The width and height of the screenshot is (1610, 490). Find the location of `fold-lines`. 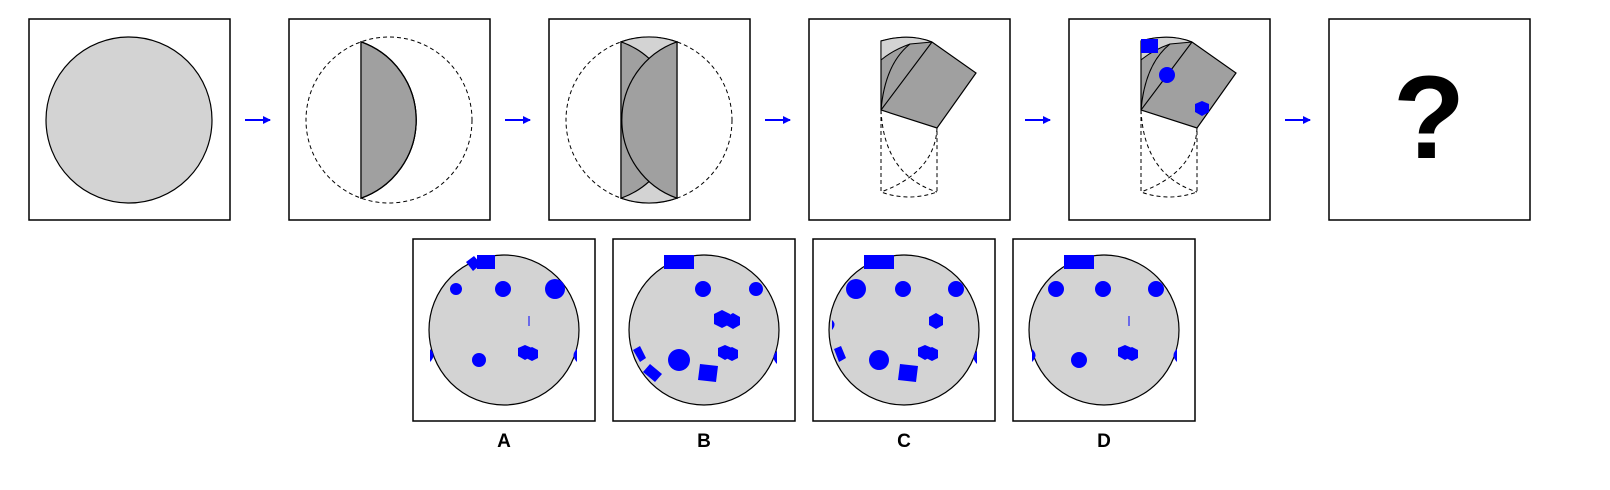

fold-lines is located at coordinates (906, 76).